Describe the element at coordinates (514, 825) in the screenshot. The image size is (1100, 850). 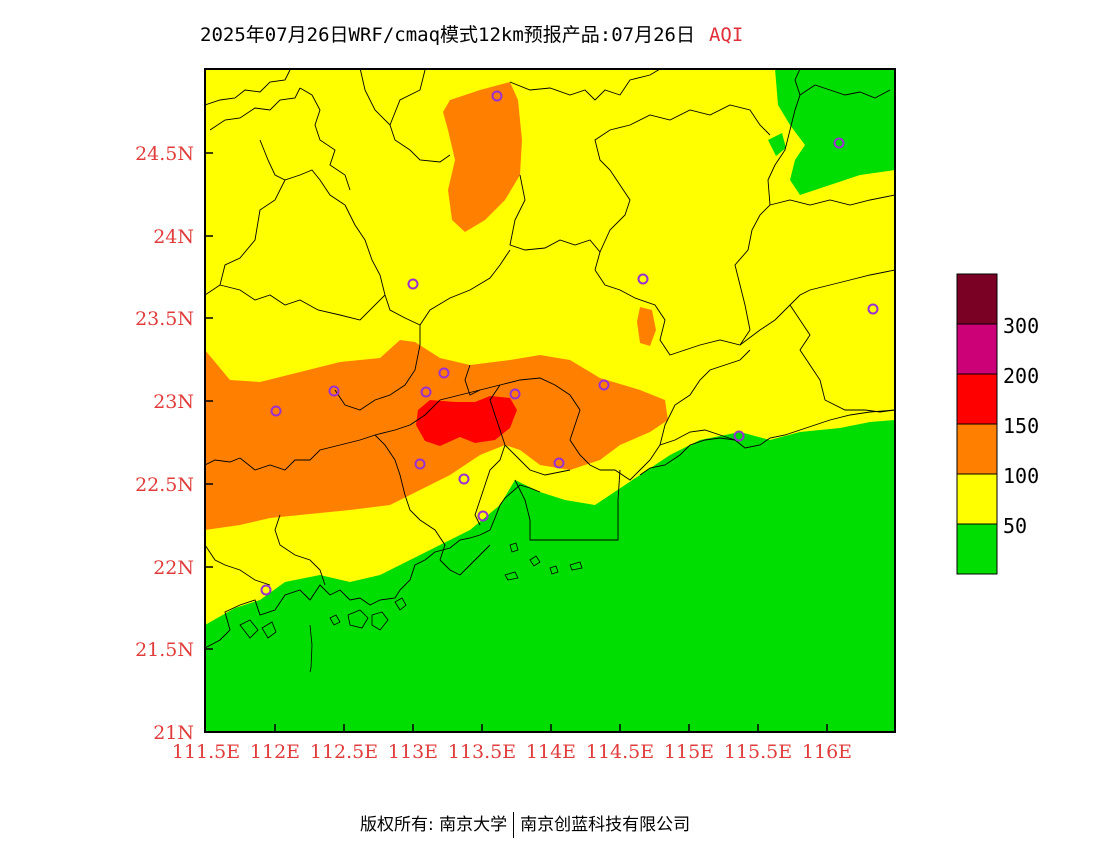
I see `footer-divider` at that location.